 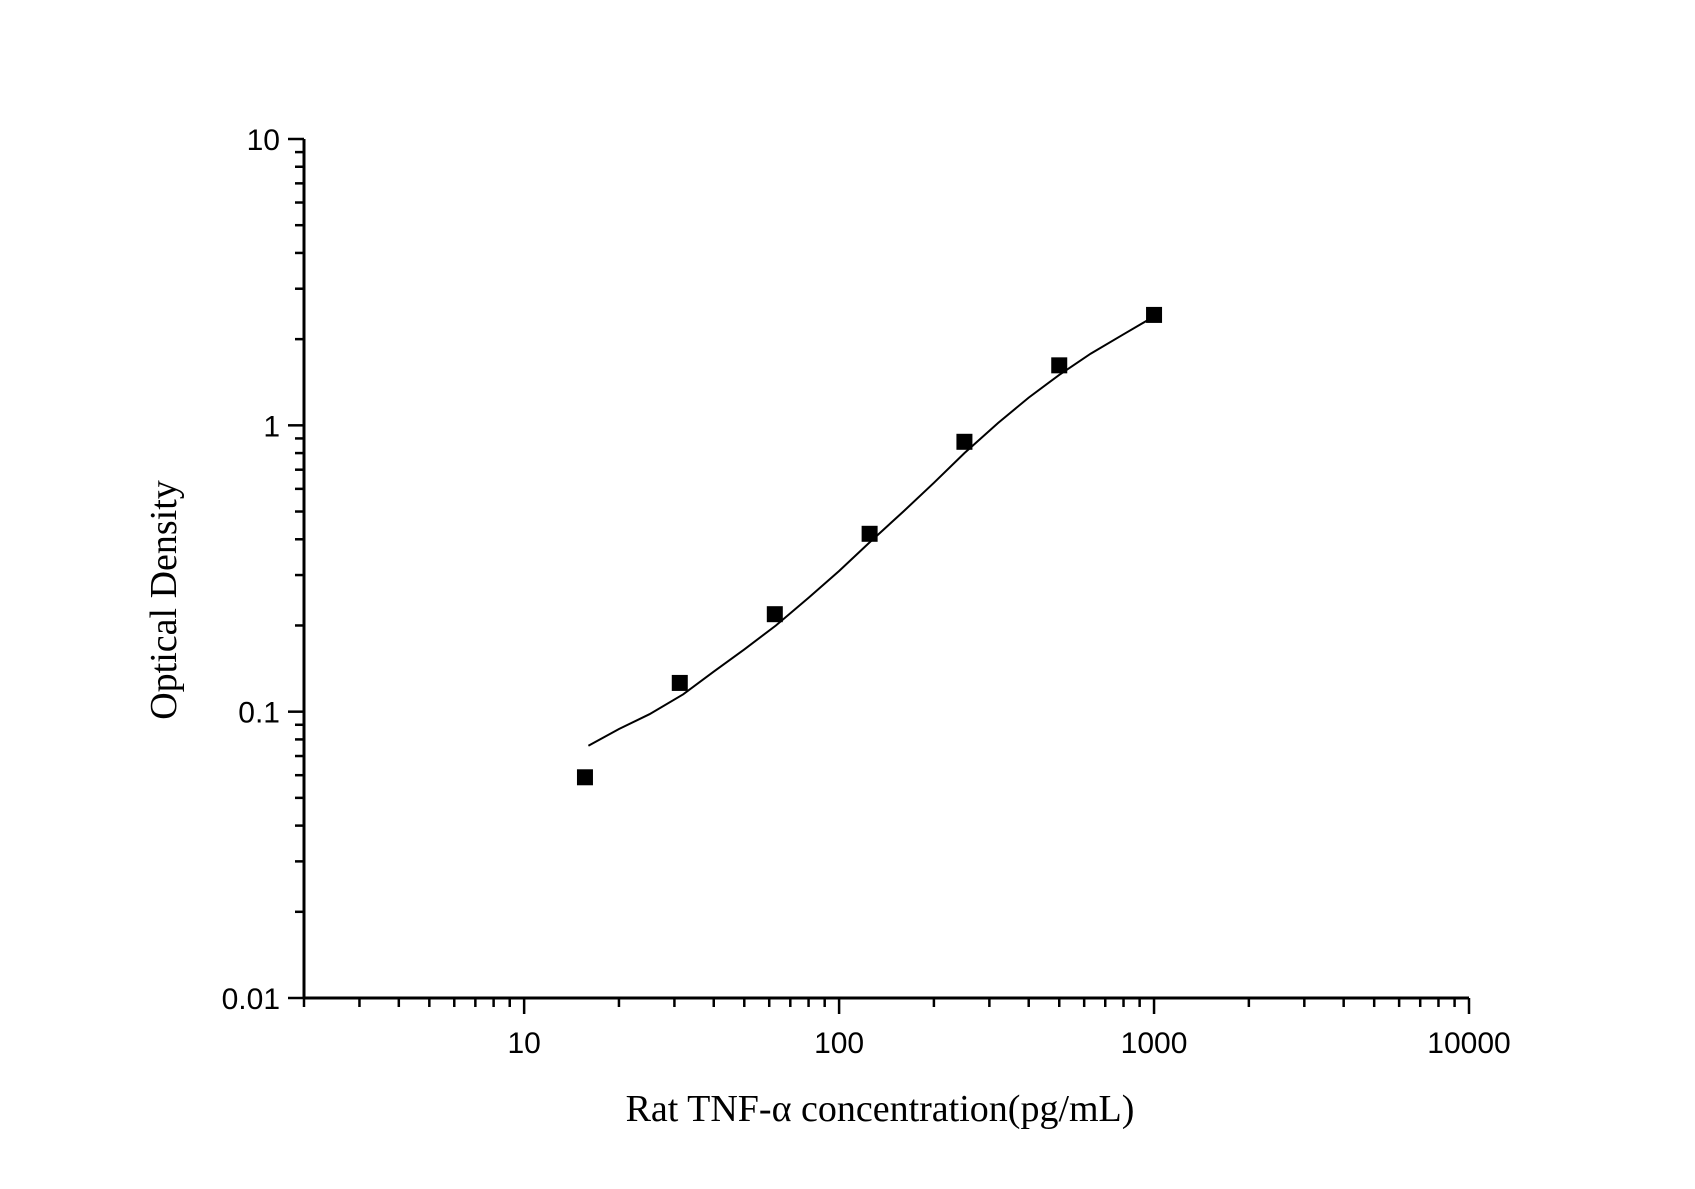 What do you see at coordinates (880, 1109) in the screenshot?
I see `x-axis-title: Rat TNF-α concentration(pg/mL)` at bounding box center [880, 1109].